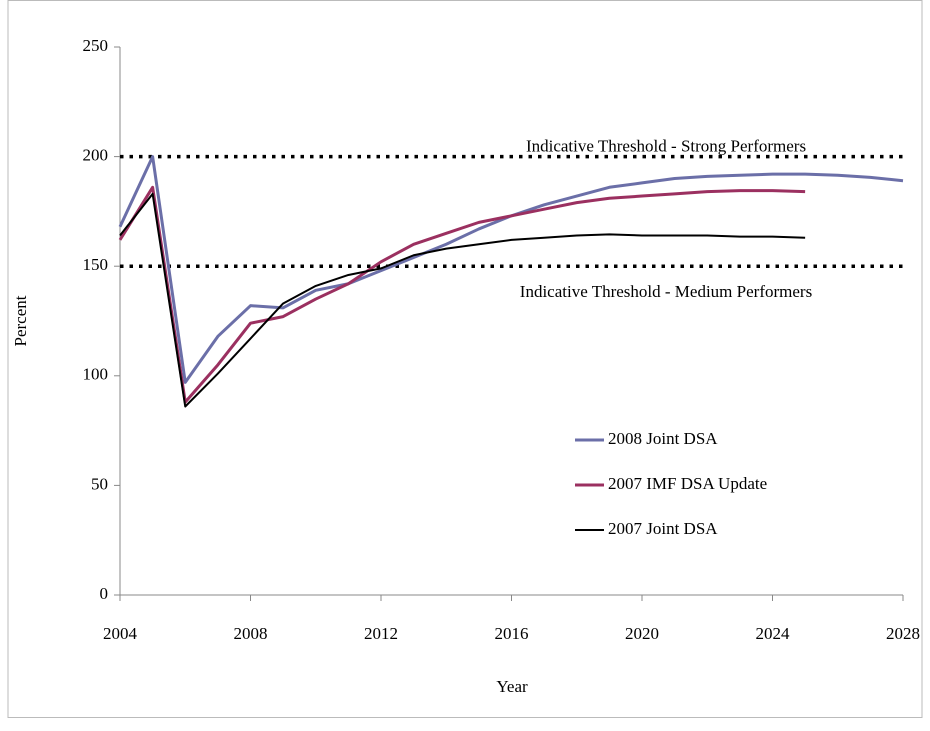 This screenshot has height=731, width=930. I want to click on x-tick-label: 2028, so click(903, 633).